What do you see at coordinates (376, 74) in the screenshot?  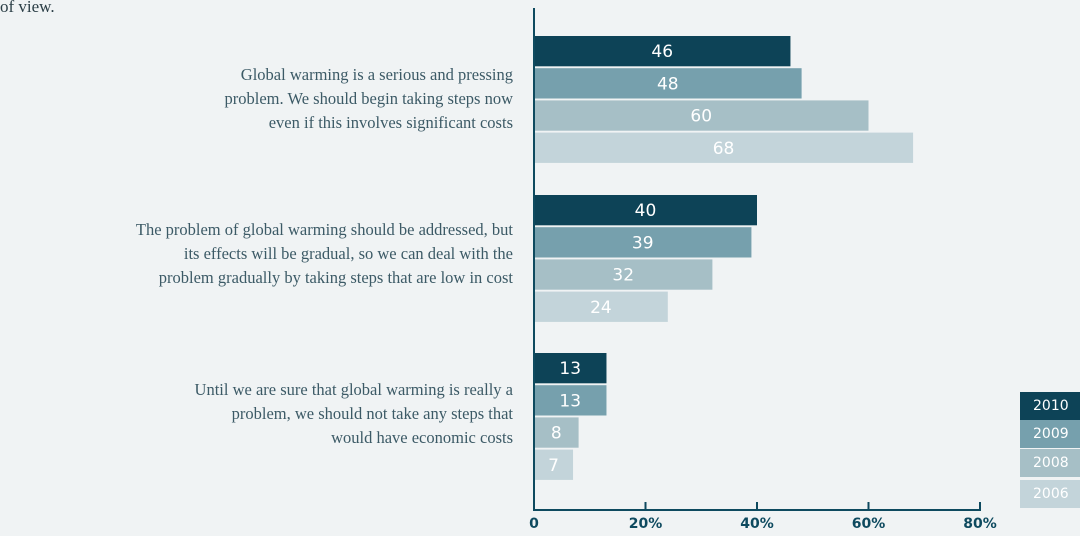 I see `category-label-line: Global warming is a serious and pressing` at bounding box center [376, 74].